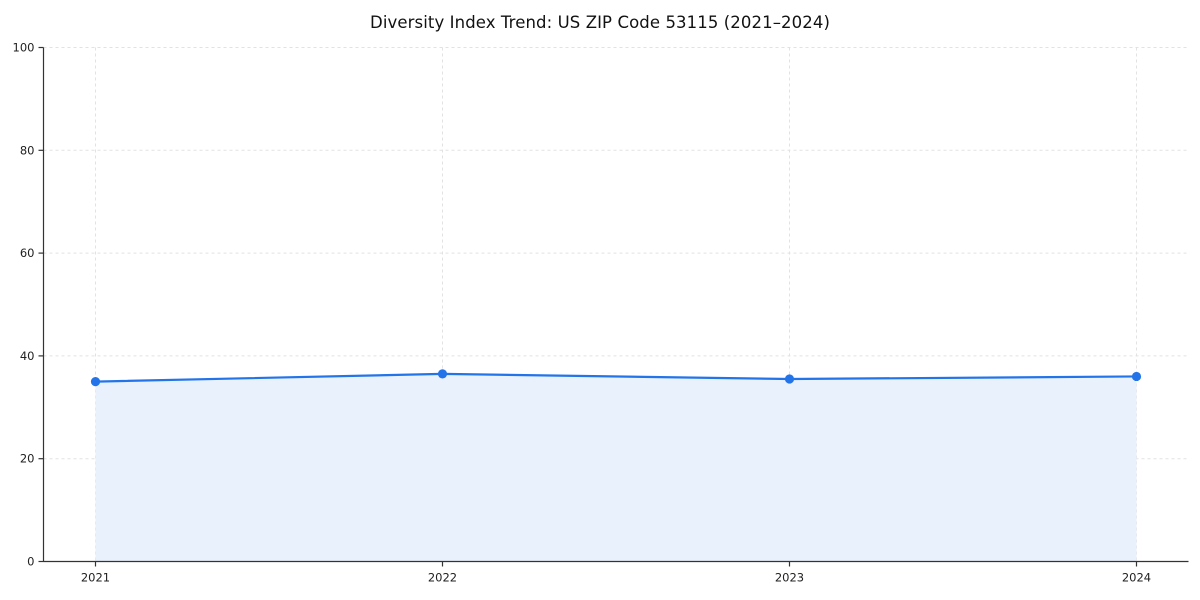 This screenshot has height=600, width=1200. I want to click on y-tick-label: 20, so click(27, 459).